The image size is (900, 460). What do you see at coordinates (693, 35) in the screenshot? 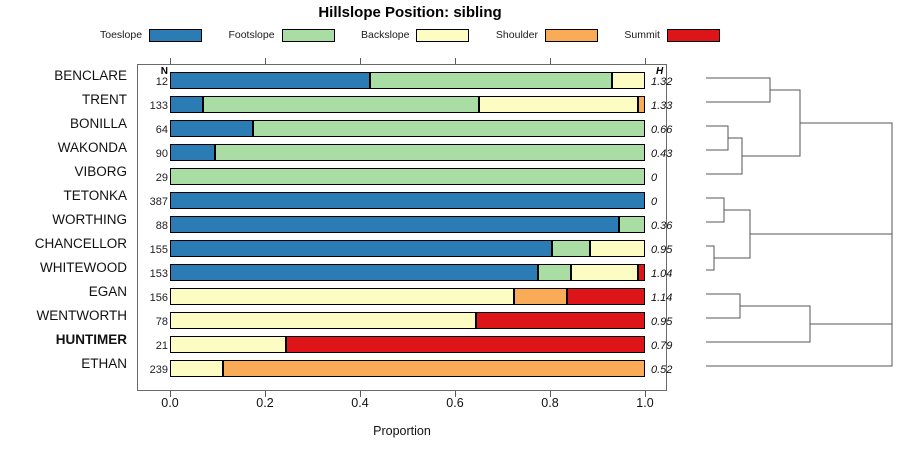
I see `legend-swatch-summit` at bounding box center [693, 35].